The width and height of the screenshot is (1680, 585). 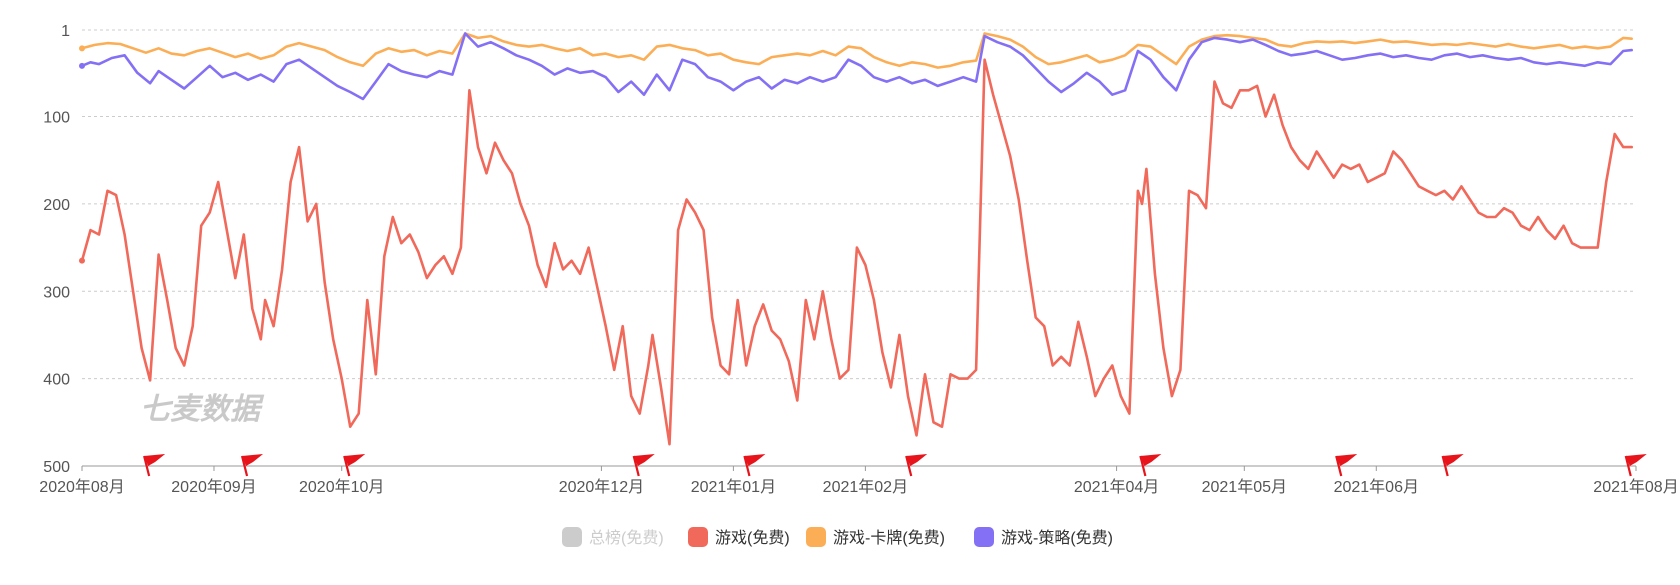 What do you see at coordinates (1244, 487) in the screenshot?
I see `x-tick-label: 2021年05月` at bounding box center [1244, 487].